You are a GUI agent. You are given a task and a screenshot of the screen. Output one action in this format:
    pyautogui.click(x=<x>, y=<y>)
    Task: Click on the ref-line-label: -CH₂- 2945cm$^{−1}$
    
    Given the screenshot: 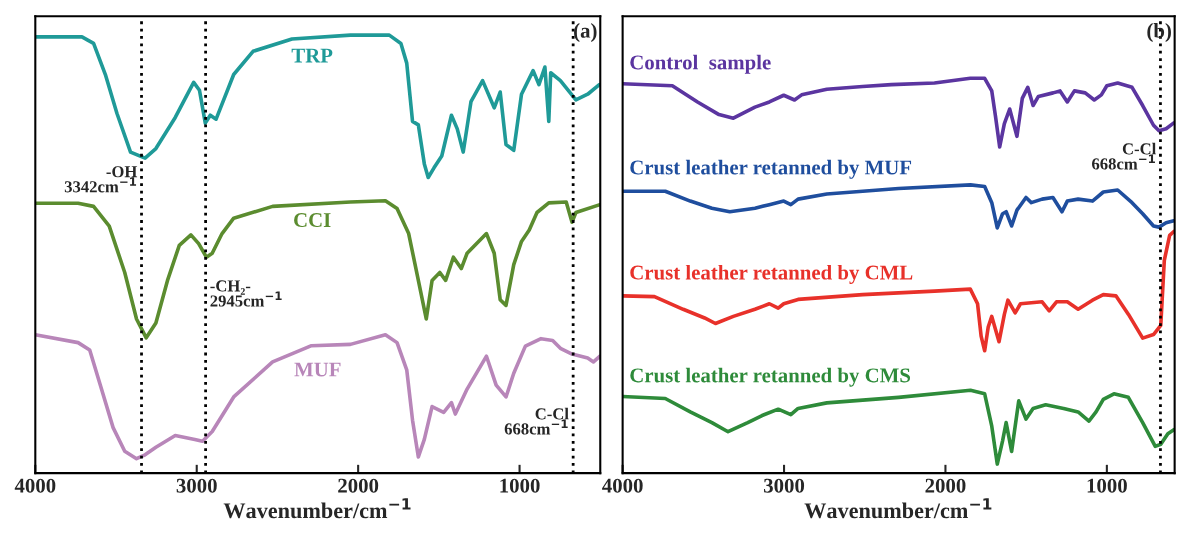 What is the action you would take?
    pyautogui.click(x=246, y=293)
    